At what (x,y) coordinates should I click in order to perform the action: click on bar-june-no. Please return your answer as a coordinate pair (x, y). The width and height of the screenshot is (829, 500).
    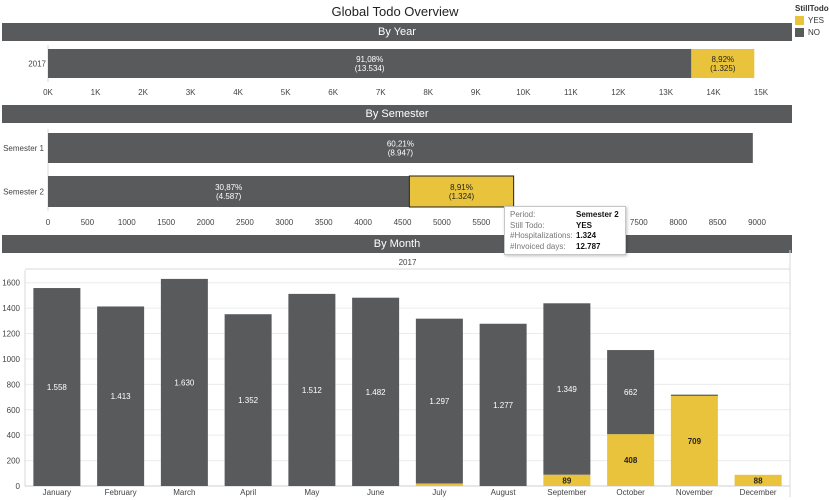
    Looking at the image, I should click on (376, 391).